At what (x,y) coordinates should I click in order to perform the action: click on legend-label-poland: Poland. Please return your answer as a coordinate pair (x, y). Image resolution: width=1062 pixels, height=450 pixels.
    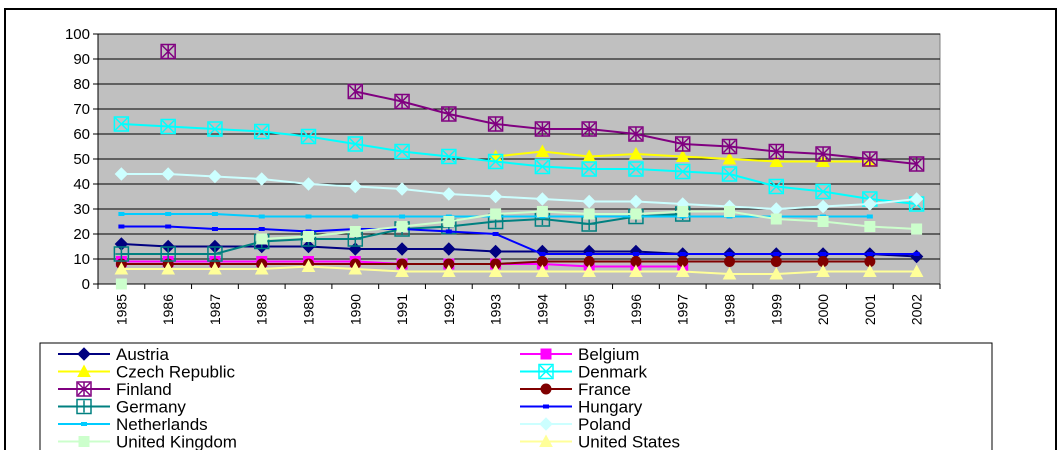
    Looking at the image, I should click on (604, 424).